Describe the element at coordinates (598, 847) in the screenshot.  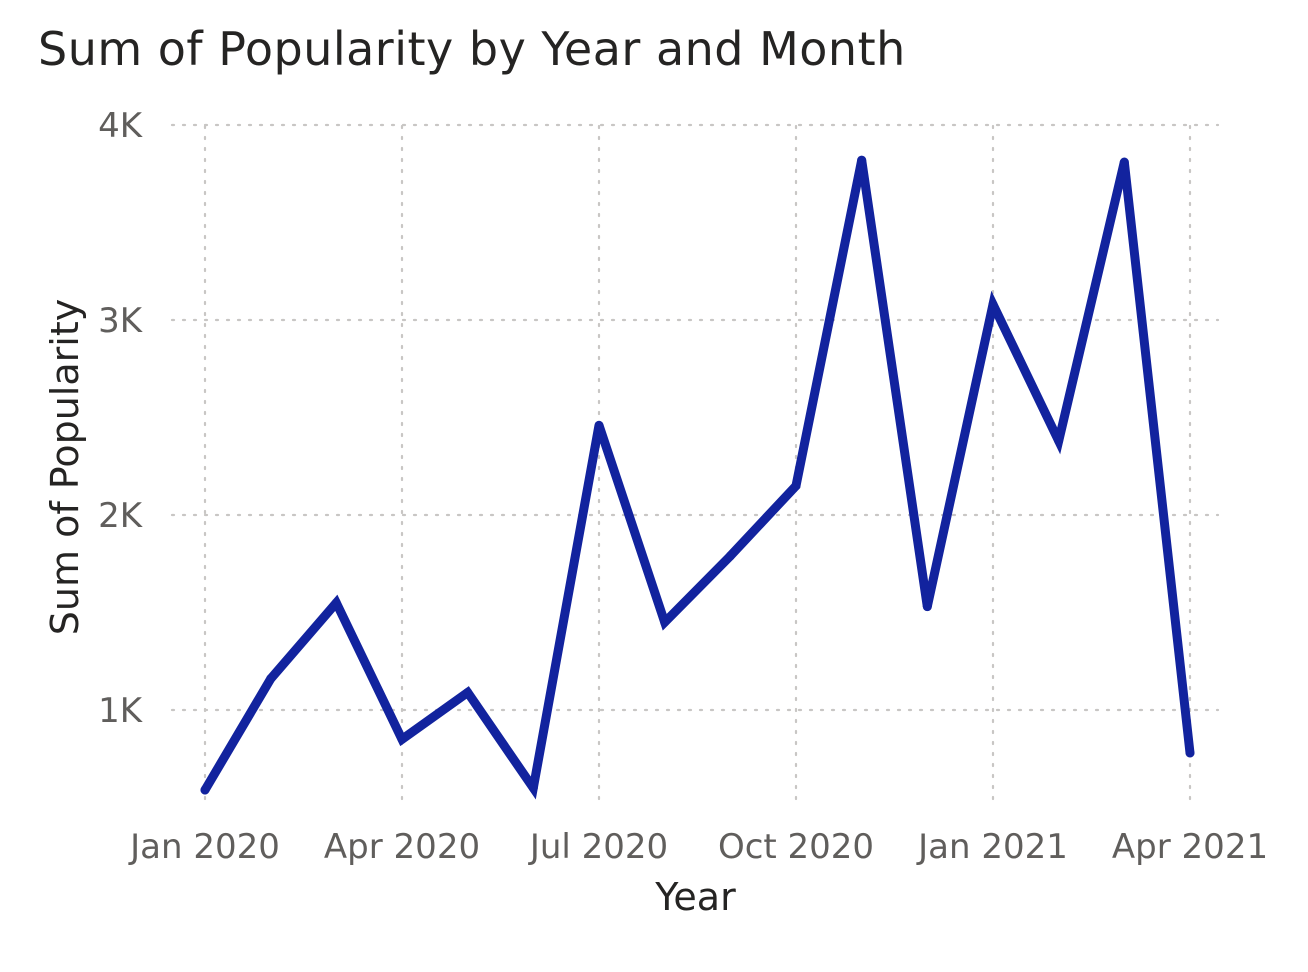
I see `x-tick-label: Jul 2020` at that location.